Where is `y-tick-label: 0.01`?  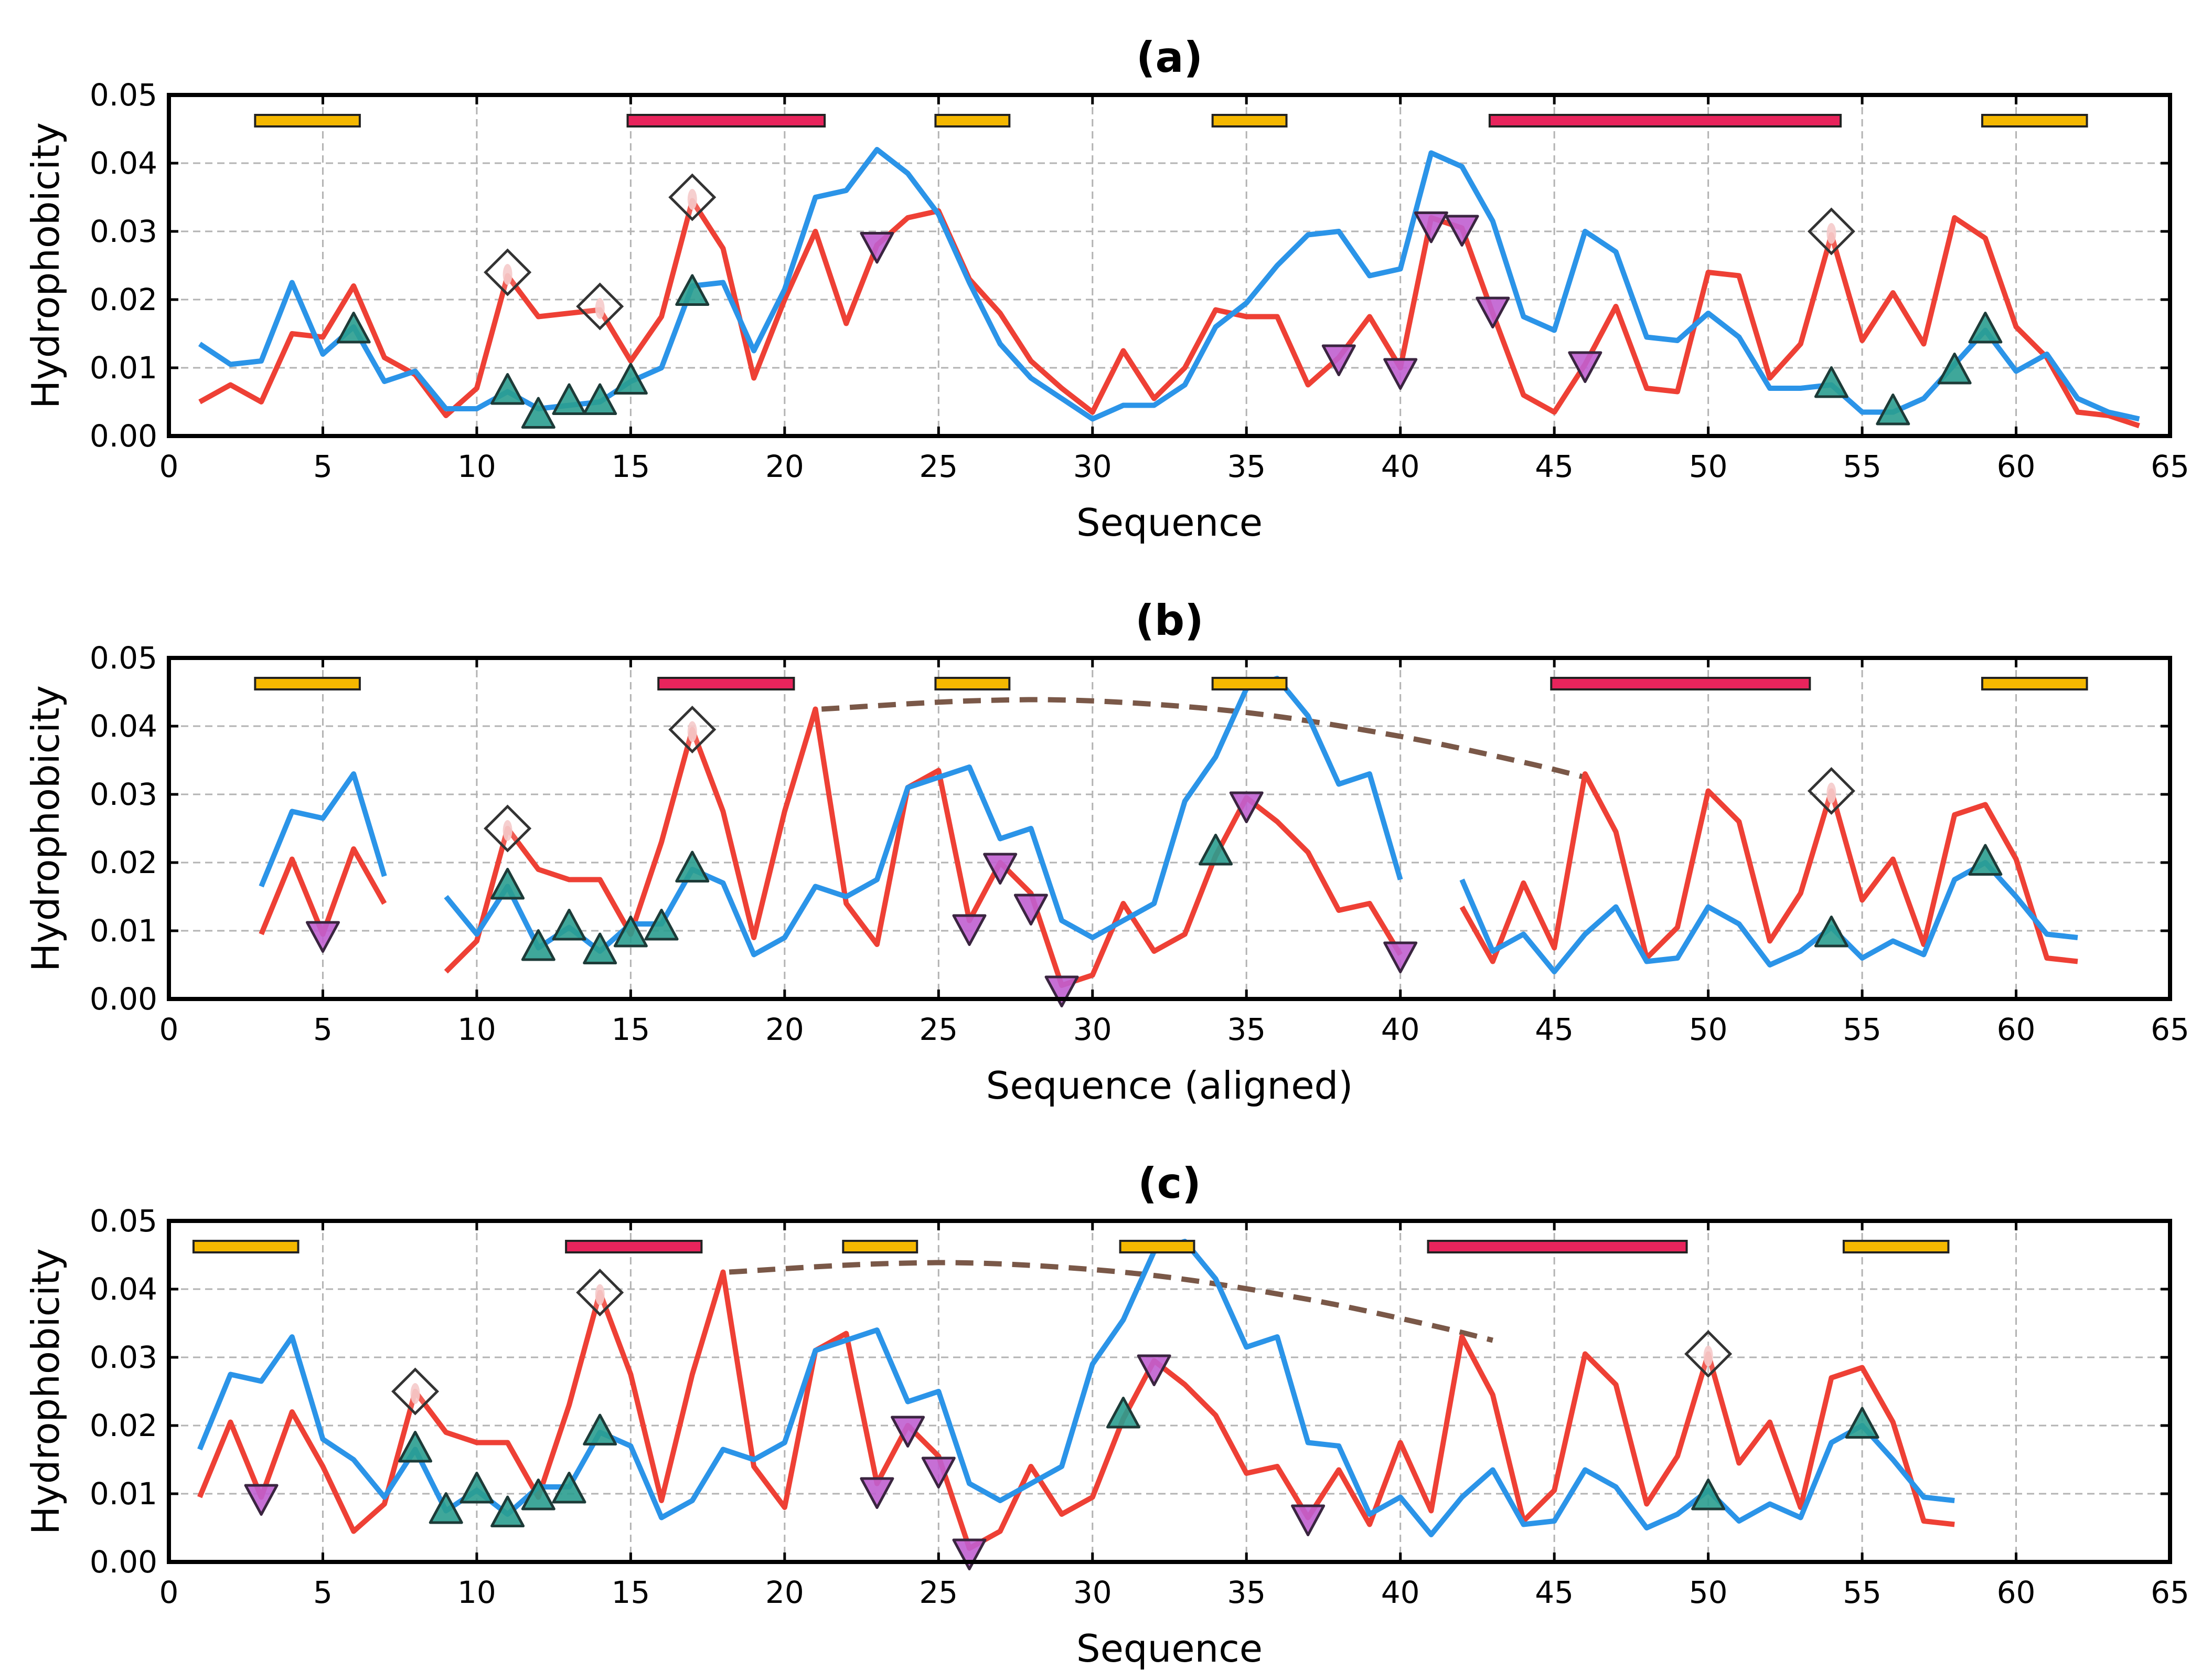
y-tick-label: 0.01 is located at coordinates (123, 1494).